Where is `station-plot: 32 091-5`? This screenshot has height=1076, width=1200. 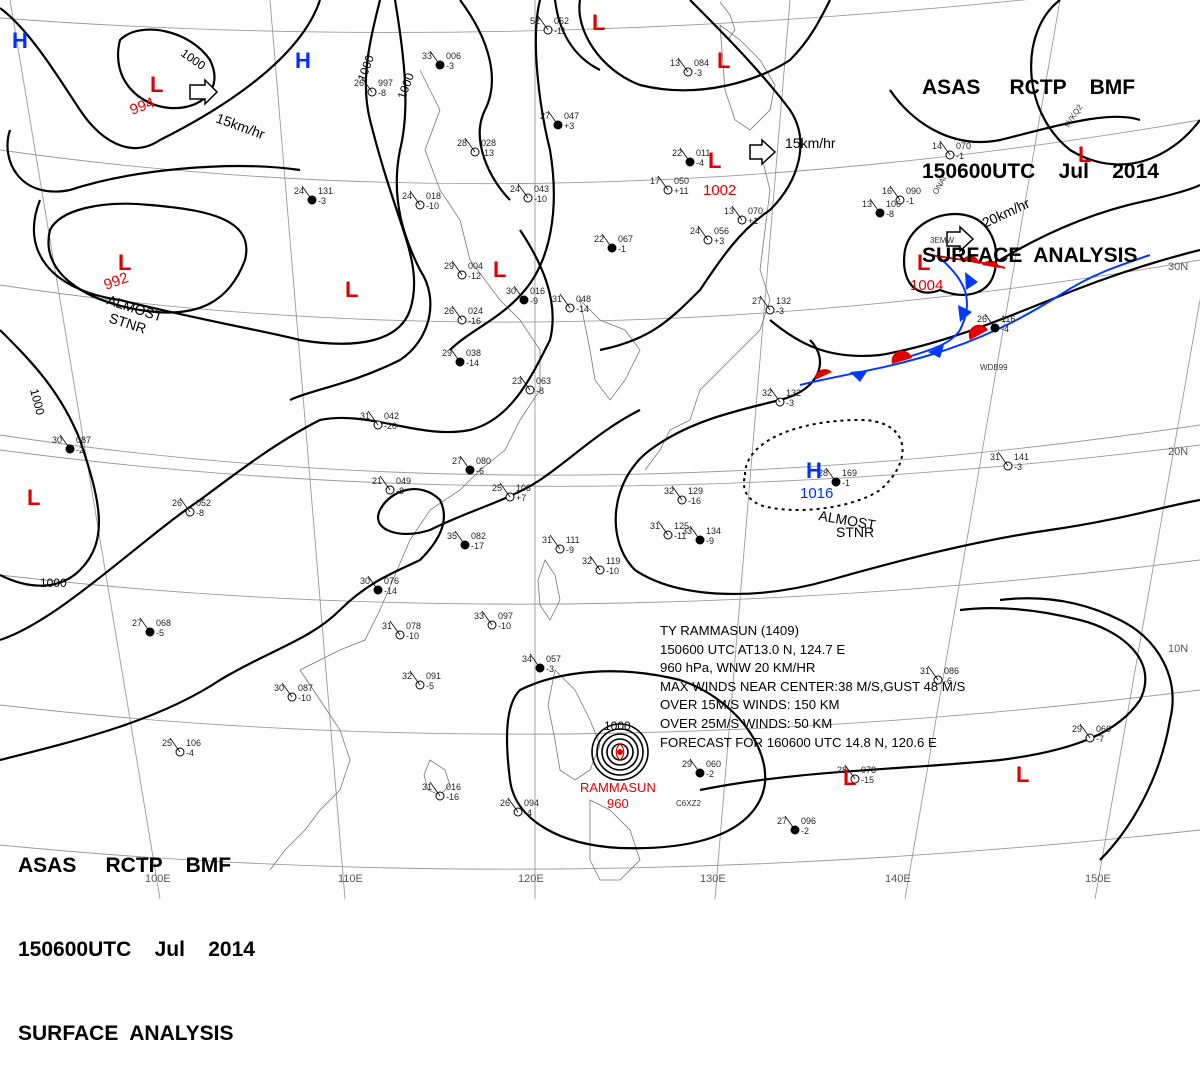
station-plot: 32 091-5 is located at coordinates (421, 680).